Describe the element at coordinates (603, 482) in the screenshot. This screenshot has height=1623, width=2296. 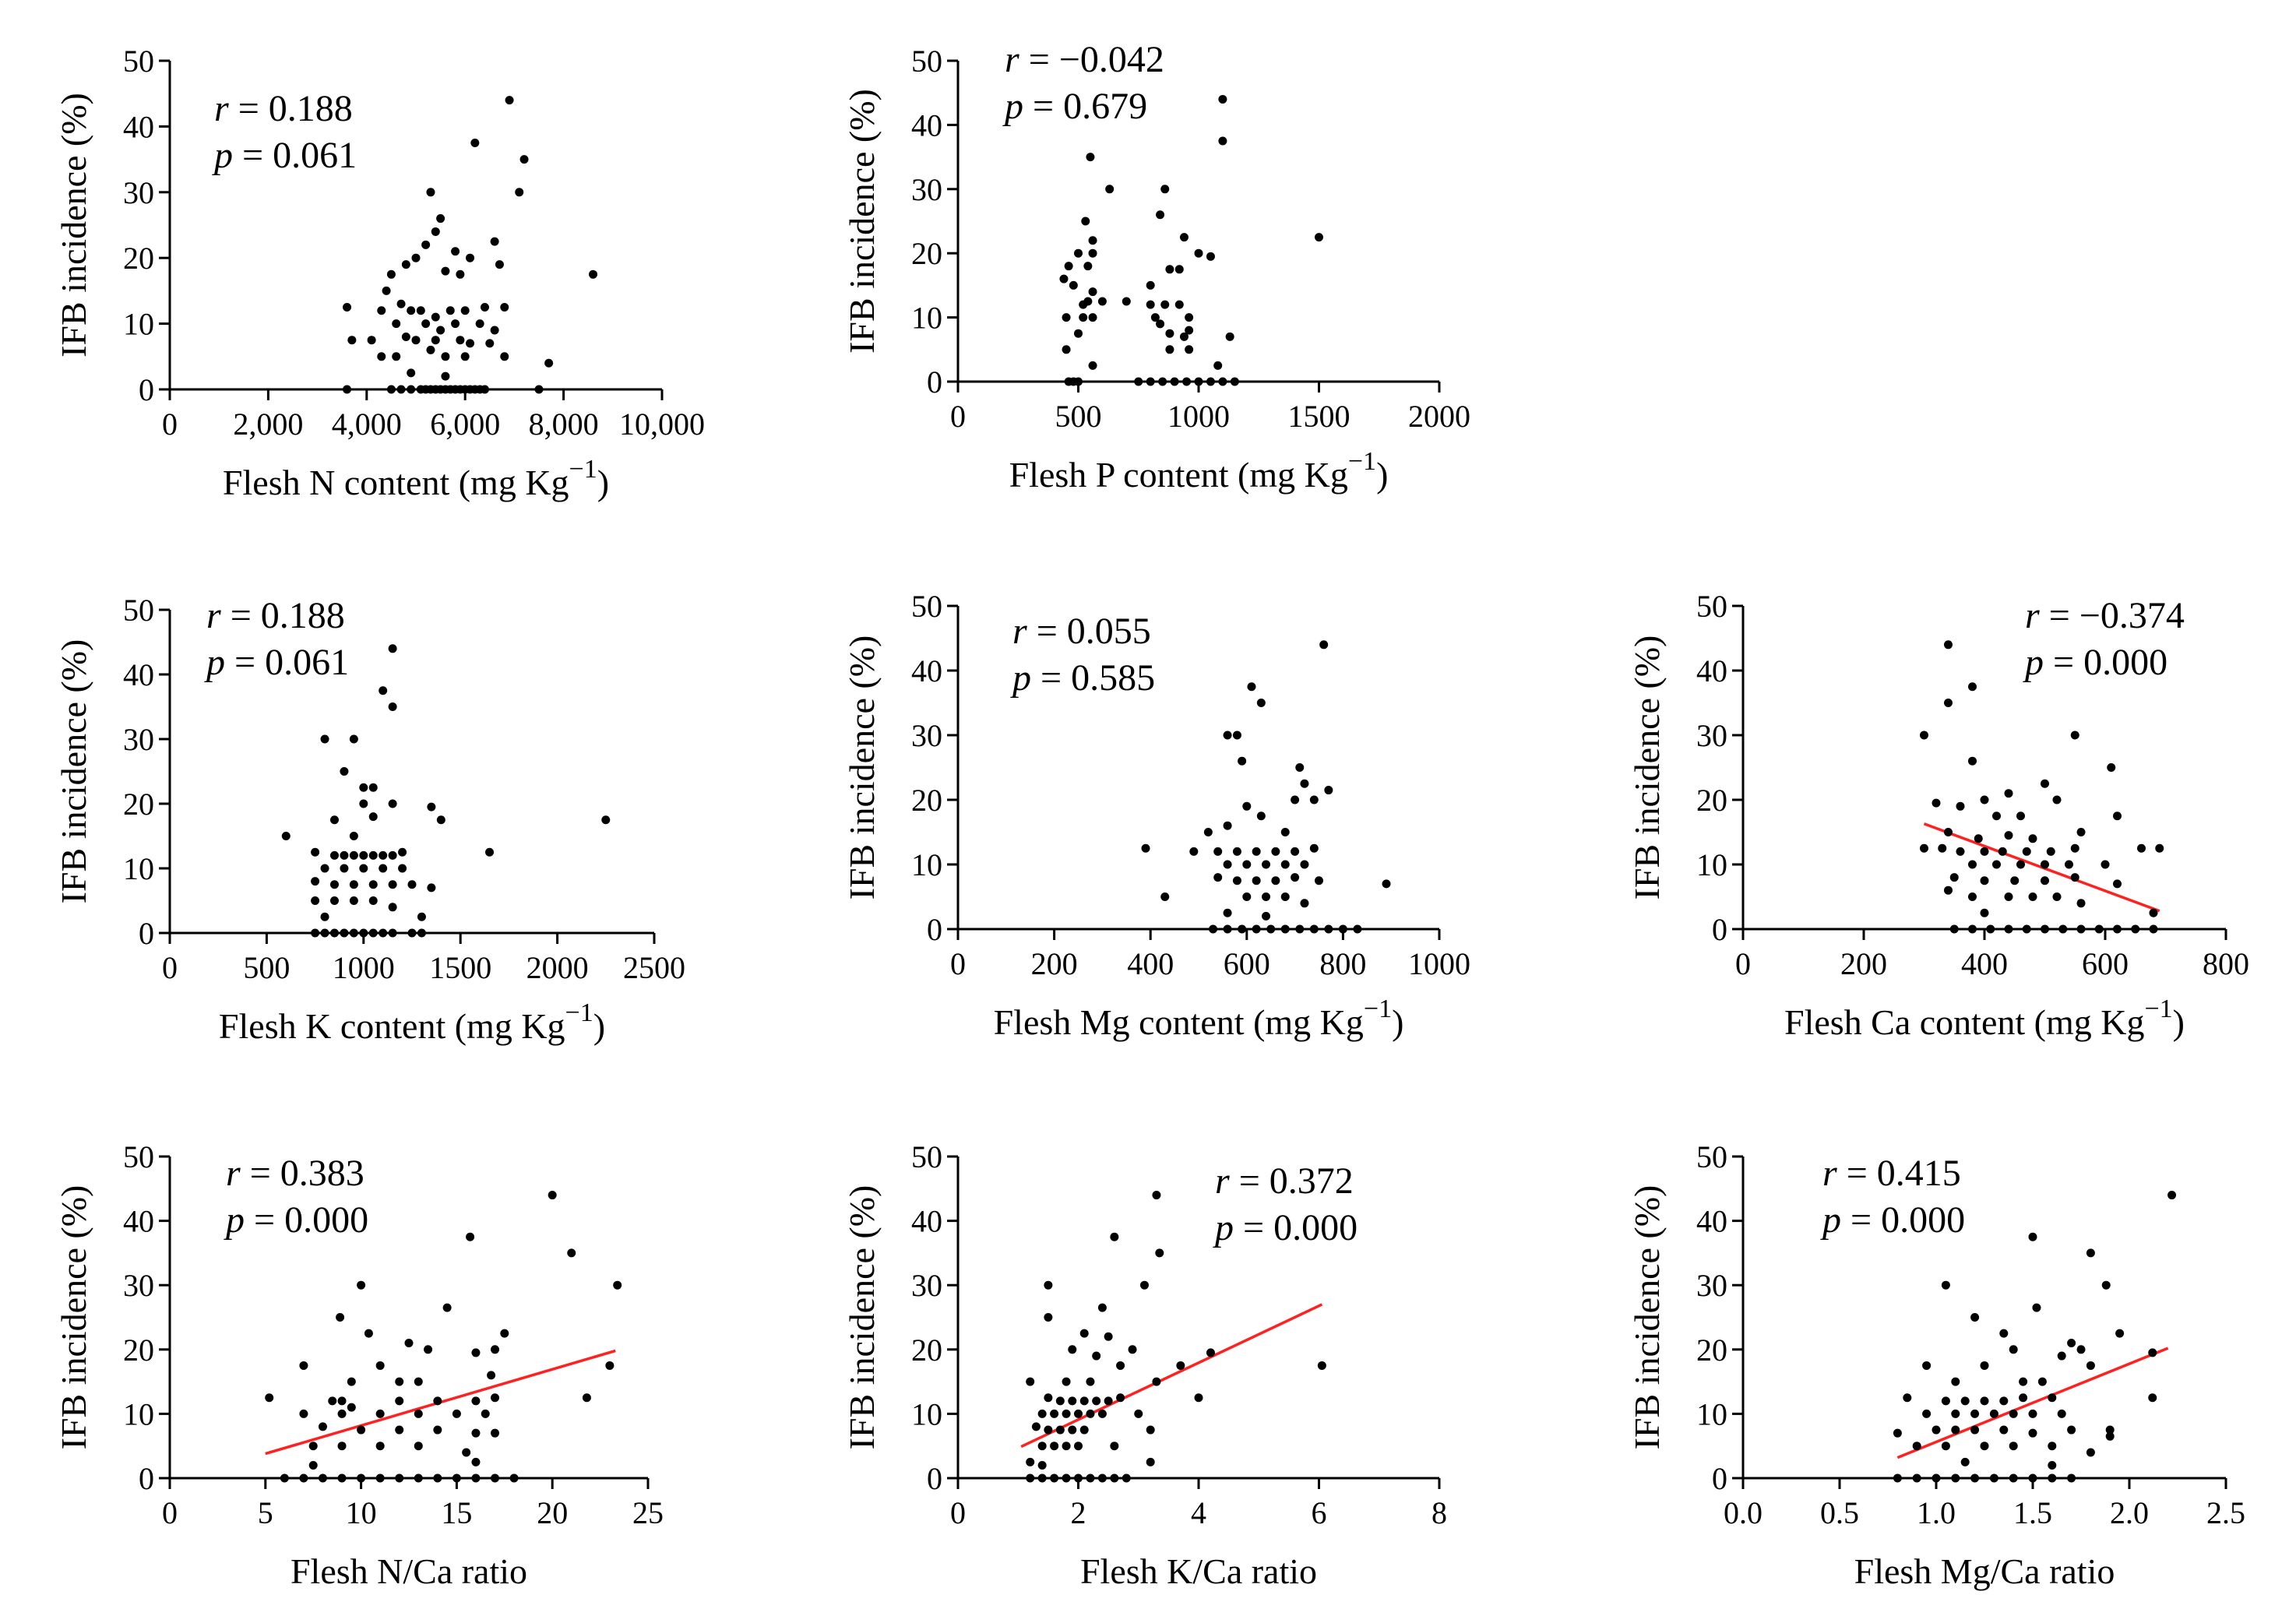
I see `x-axis-label-tail: )` at that location.